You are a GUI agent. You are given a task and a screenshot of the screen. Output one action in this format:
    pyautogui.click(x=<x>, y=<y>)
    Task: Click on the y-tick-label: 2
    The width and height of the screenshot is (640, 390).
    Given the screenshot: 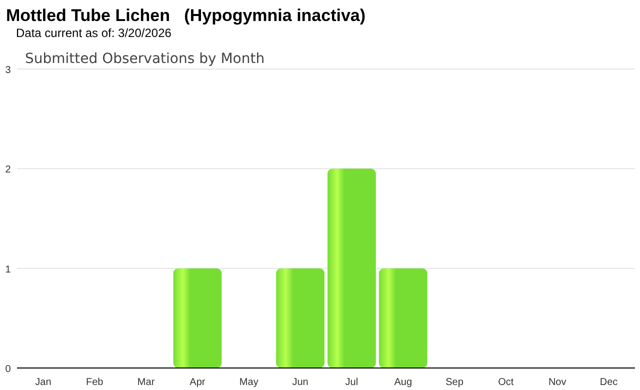 What is the action you would take?
    pyautogui.click(x=8, y=170)
    